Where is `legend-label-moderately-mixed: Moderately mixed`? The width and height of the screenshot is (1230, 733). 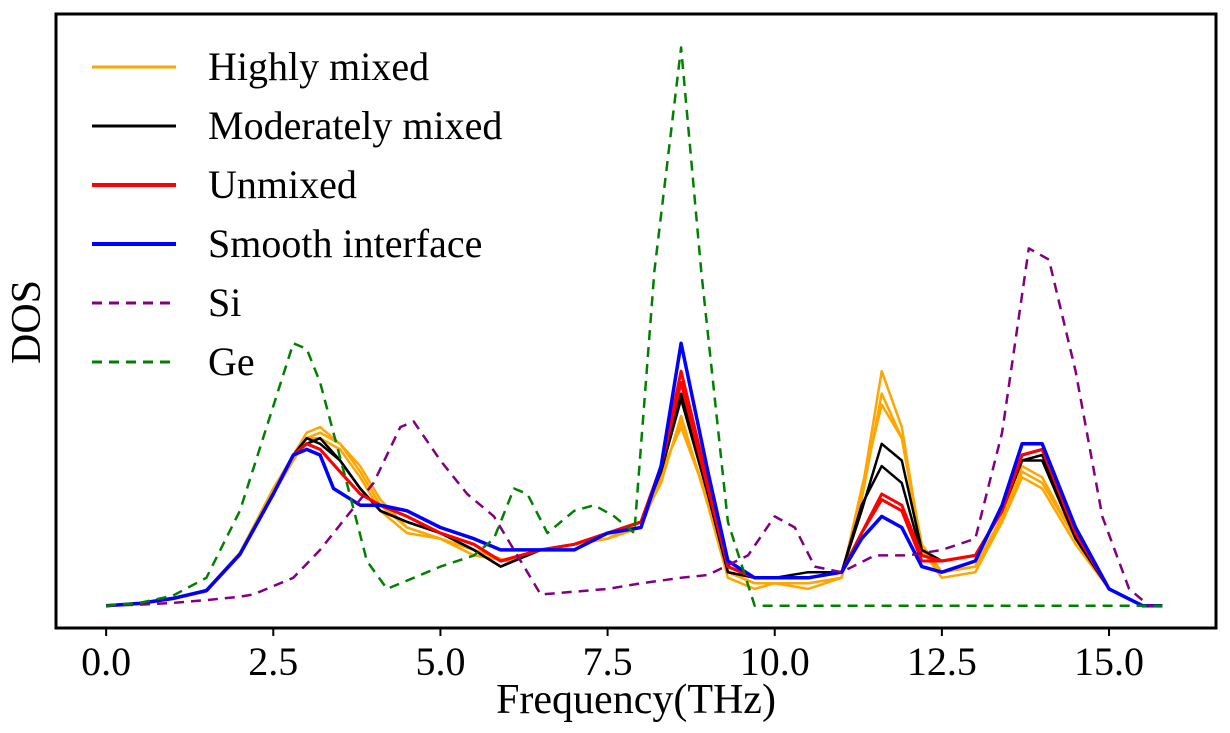 legend-label-moderately-mixed: Moderately mixed is located at coordinates (355, 125).